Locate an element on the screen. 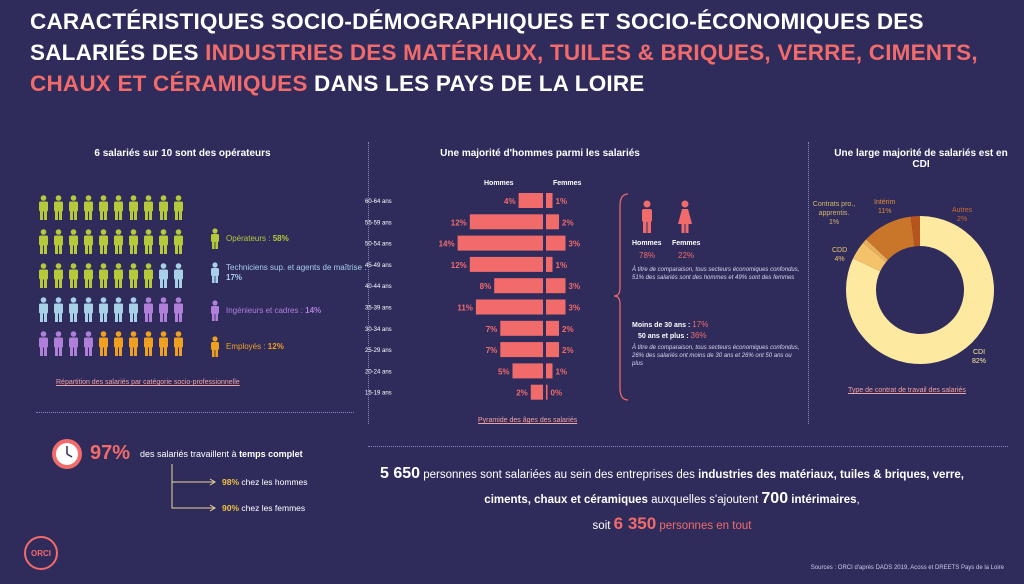 The width and height of the screenshot is (1024, 584). hommes-header: Hommes is located at coordinates (499, 183).